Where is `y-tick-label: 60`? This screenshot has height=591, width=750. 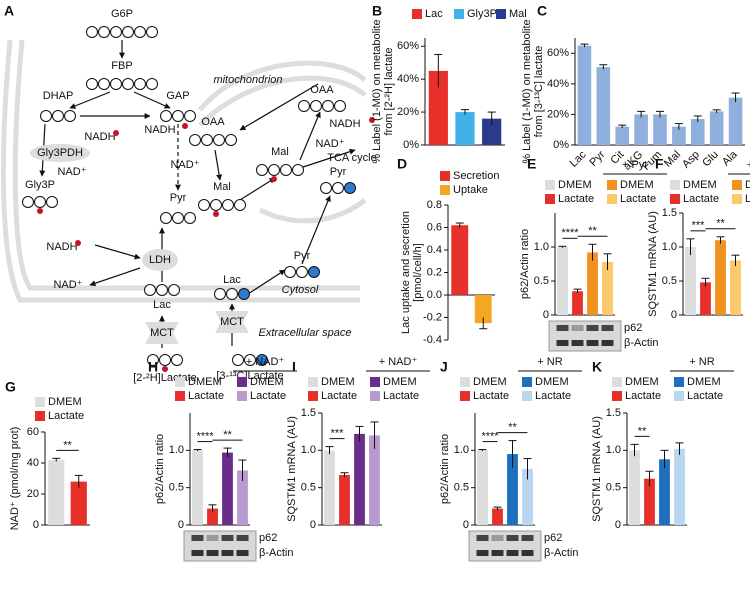
y-tick-label: 60 is located at coordinates (33, 432).